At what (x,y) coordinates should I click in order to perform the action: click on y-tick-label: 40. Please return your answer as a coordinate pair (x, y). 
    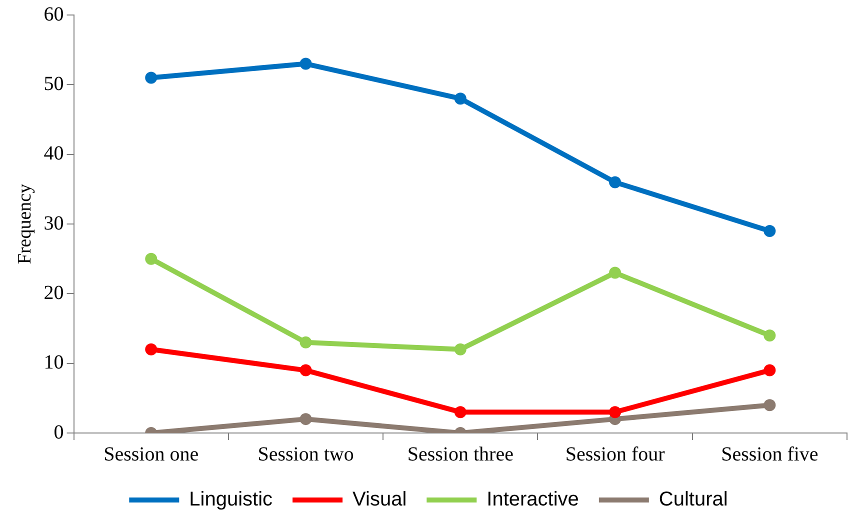
    Looking at the image, I should click on (54, 153).